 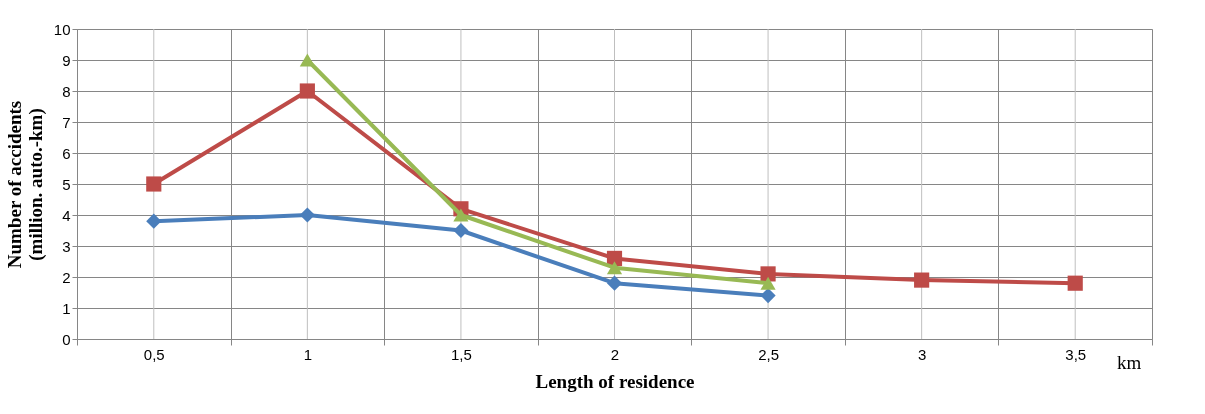 What do you see at coordinates (1129, 362) in the screenshot?
I see `text: km` at bounding box center [1129, 362].